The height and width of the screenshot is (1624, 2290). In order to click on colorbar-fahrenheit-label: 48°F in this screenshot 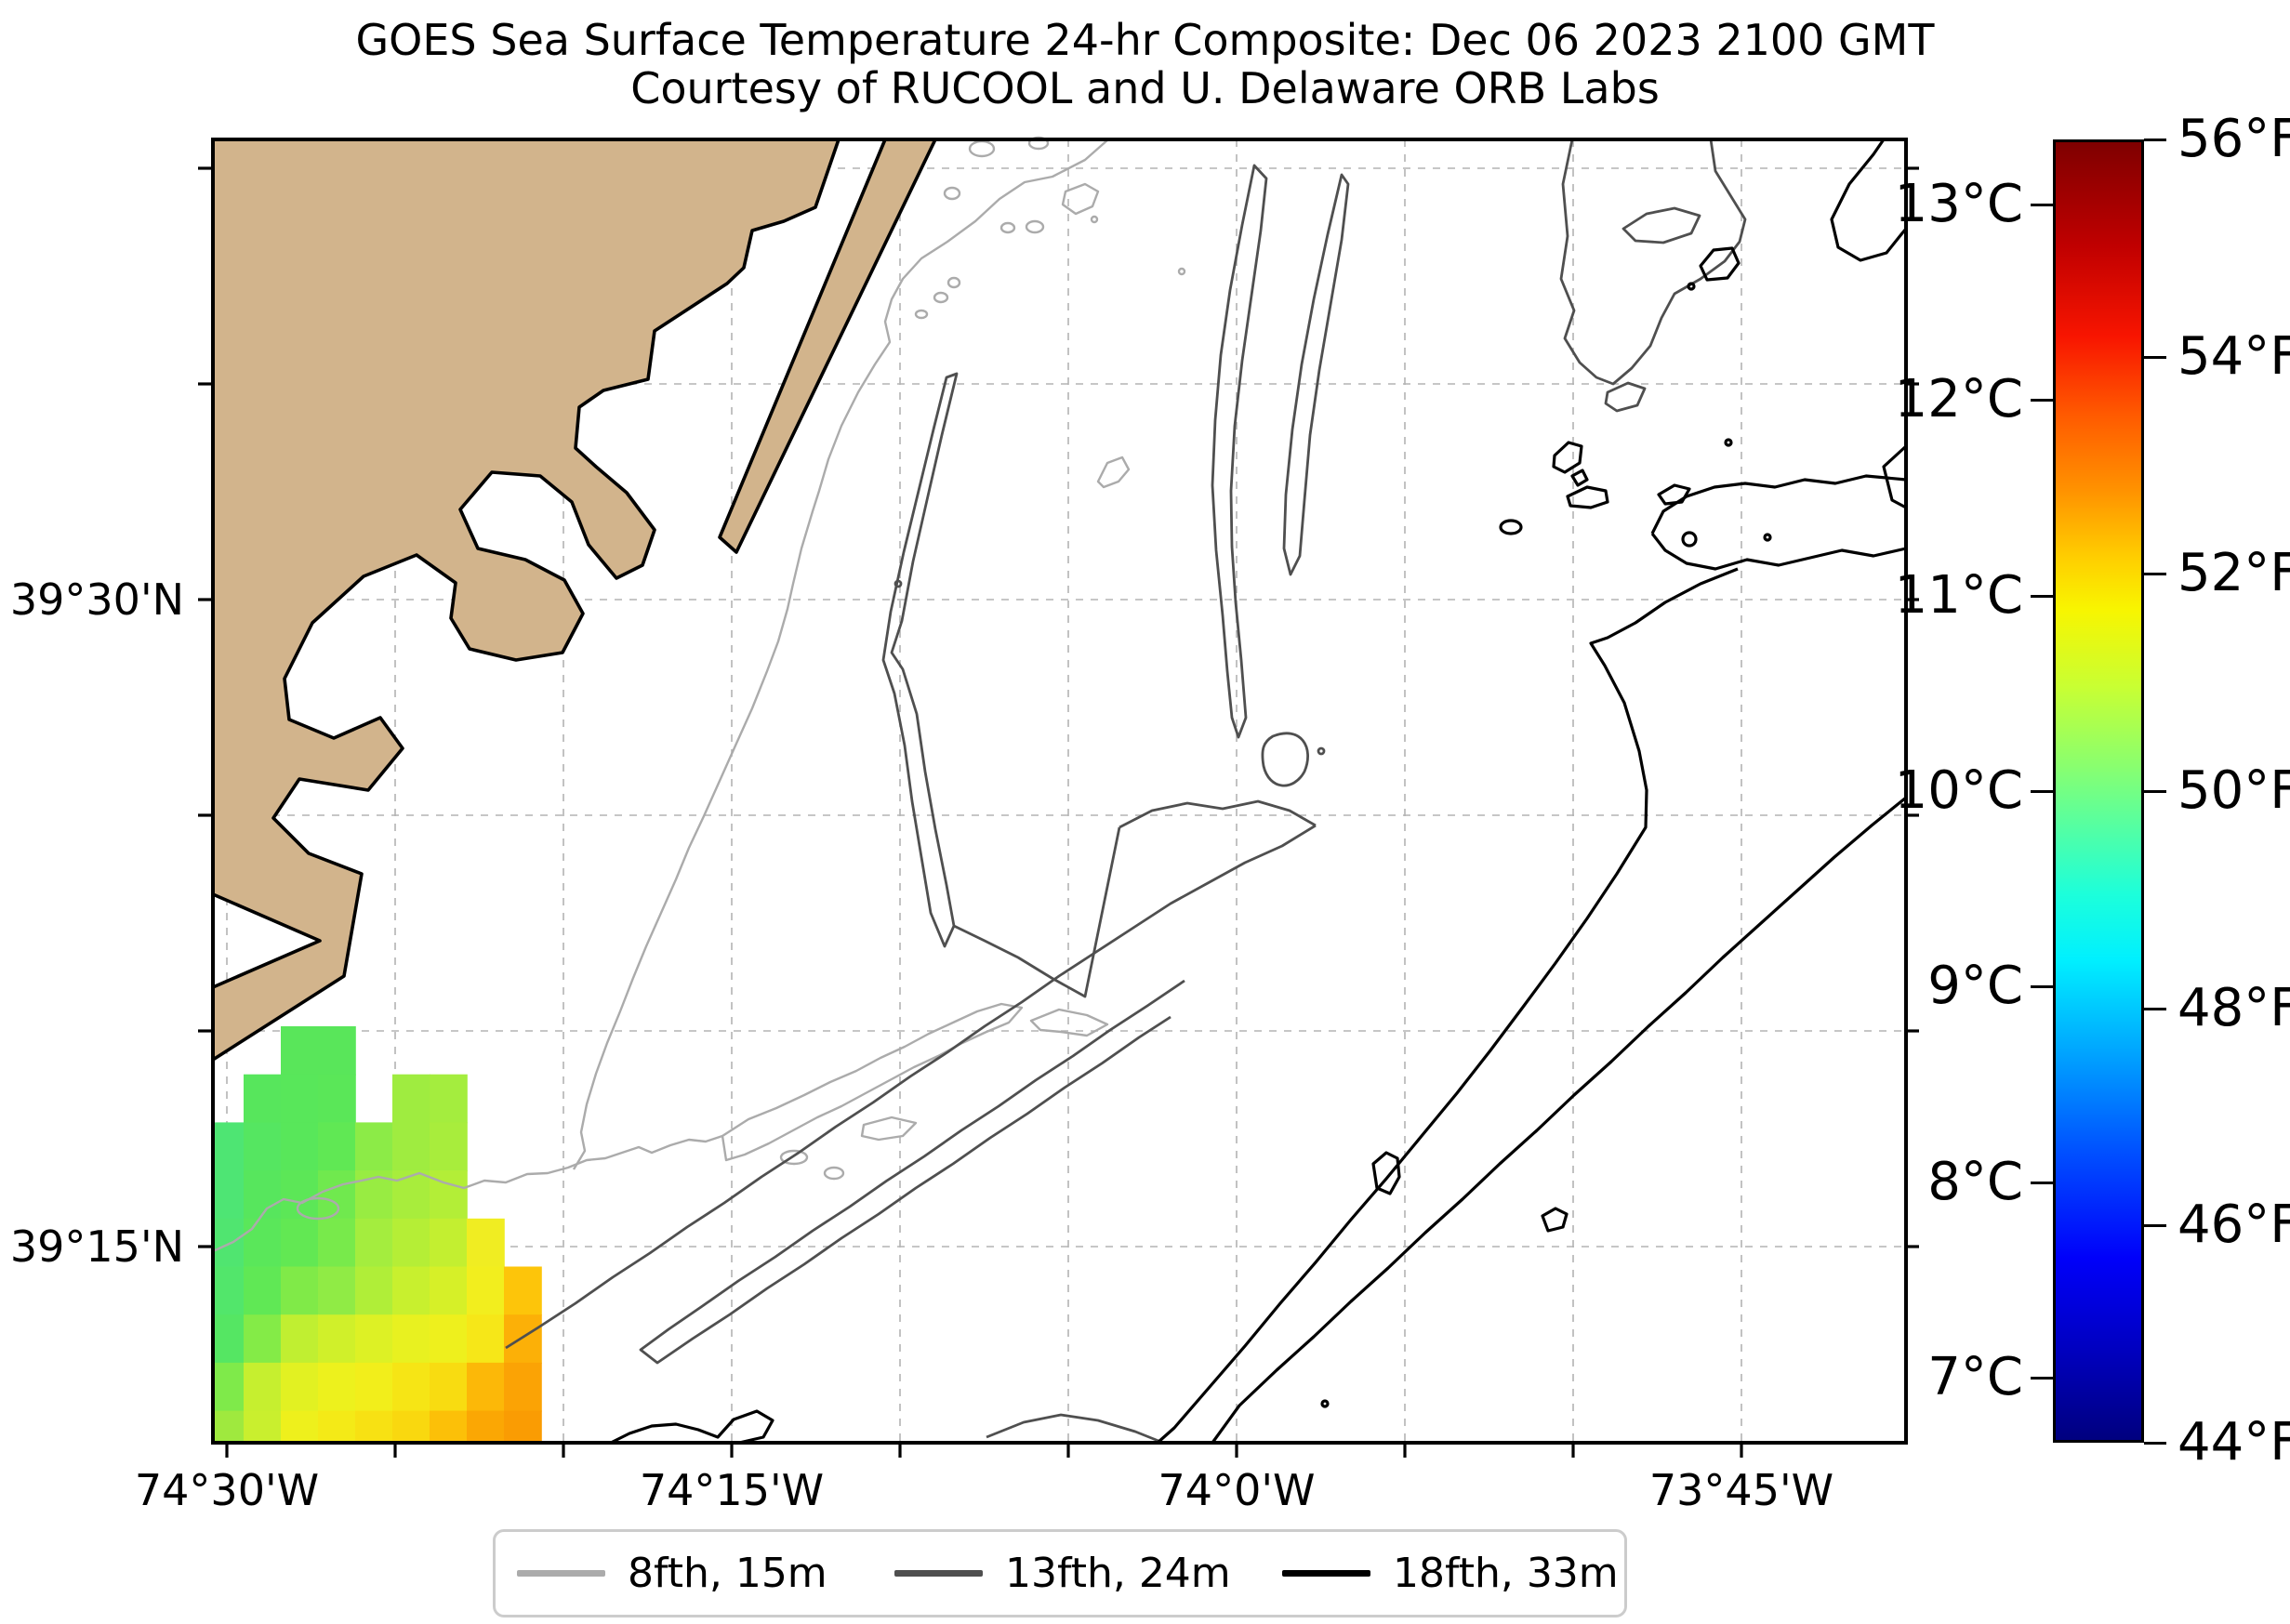, I will do `click(2233, 1008)`.